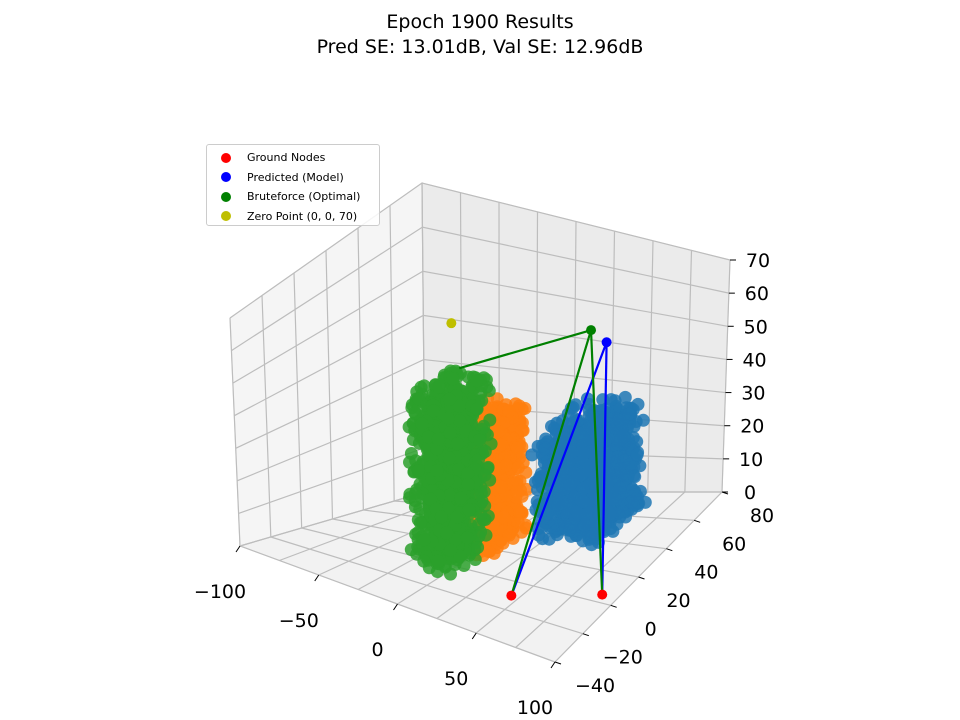 This screenshot has width=960, height=720. Describe the element at coordinates (754, 360) in the screenshot. I see `z-tick-label: 40` at that location.